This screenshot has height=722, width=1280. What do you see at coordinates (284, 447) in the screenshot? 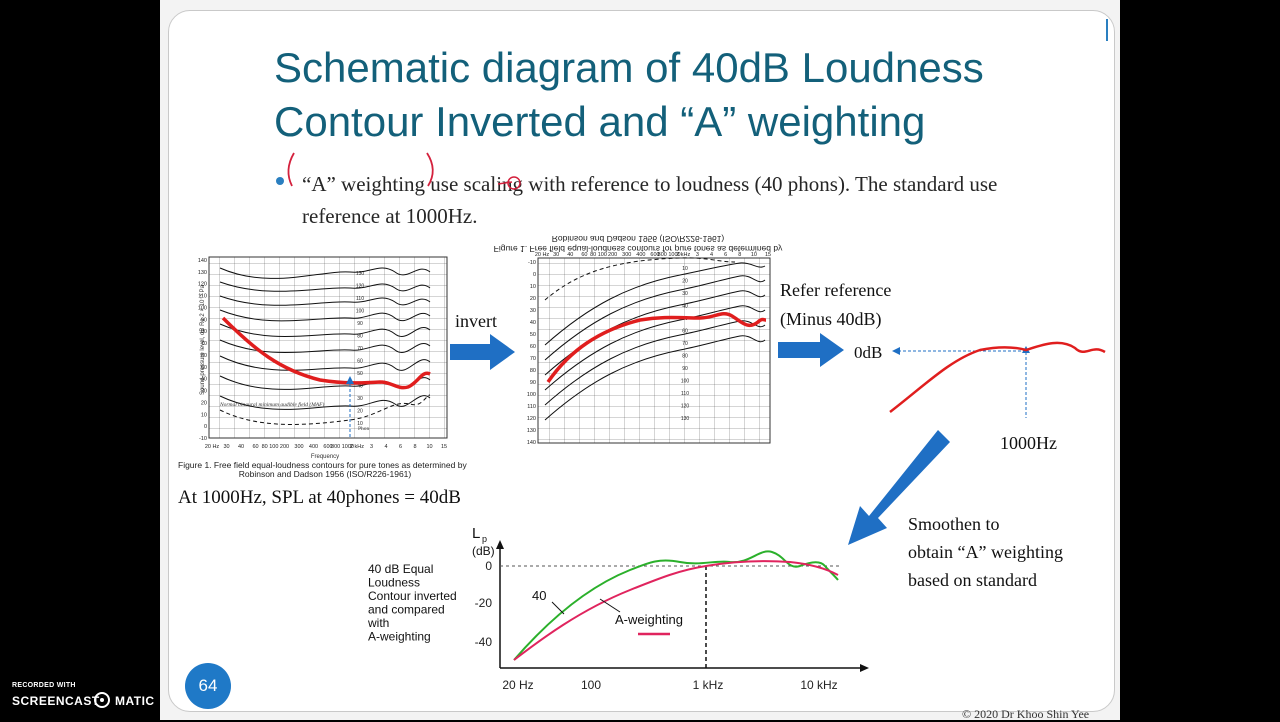
I see `left-x-tick: 200` at bounding box center [284, 447].